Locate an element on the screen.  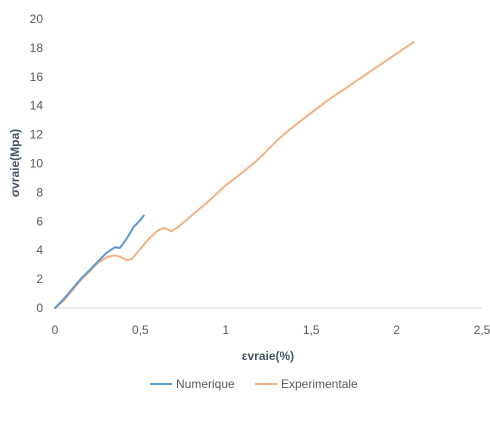
y-tick-label: 16 is located at coordinates (37, 77).